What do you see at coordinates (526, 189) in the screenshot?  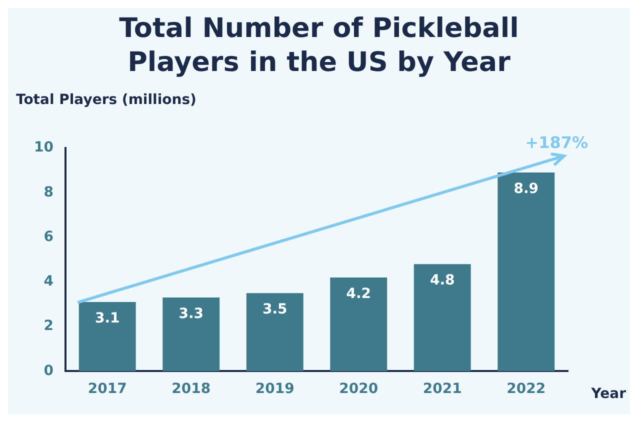 I see `data-label: 8.9` at bounding box center [526, 189].